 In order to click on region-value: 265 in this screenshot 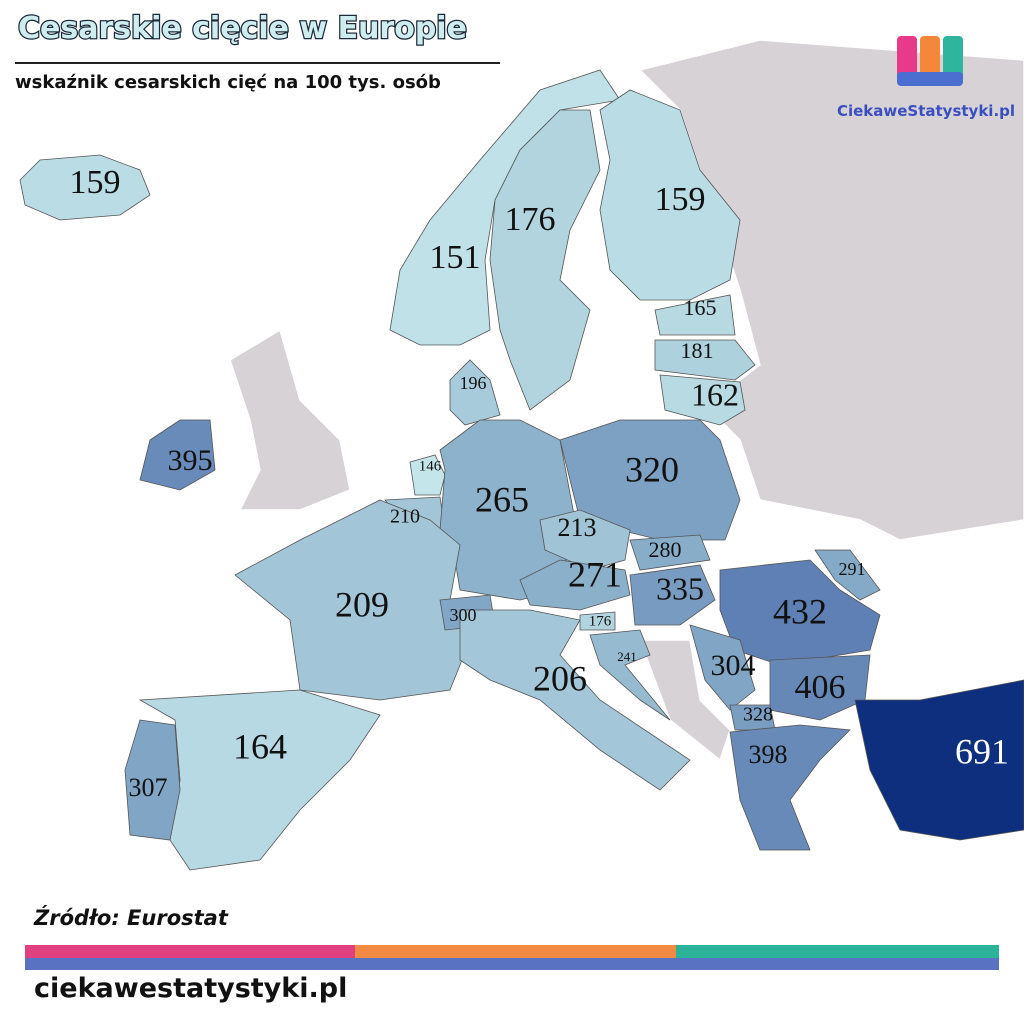, I will do `click(502, 499)`.